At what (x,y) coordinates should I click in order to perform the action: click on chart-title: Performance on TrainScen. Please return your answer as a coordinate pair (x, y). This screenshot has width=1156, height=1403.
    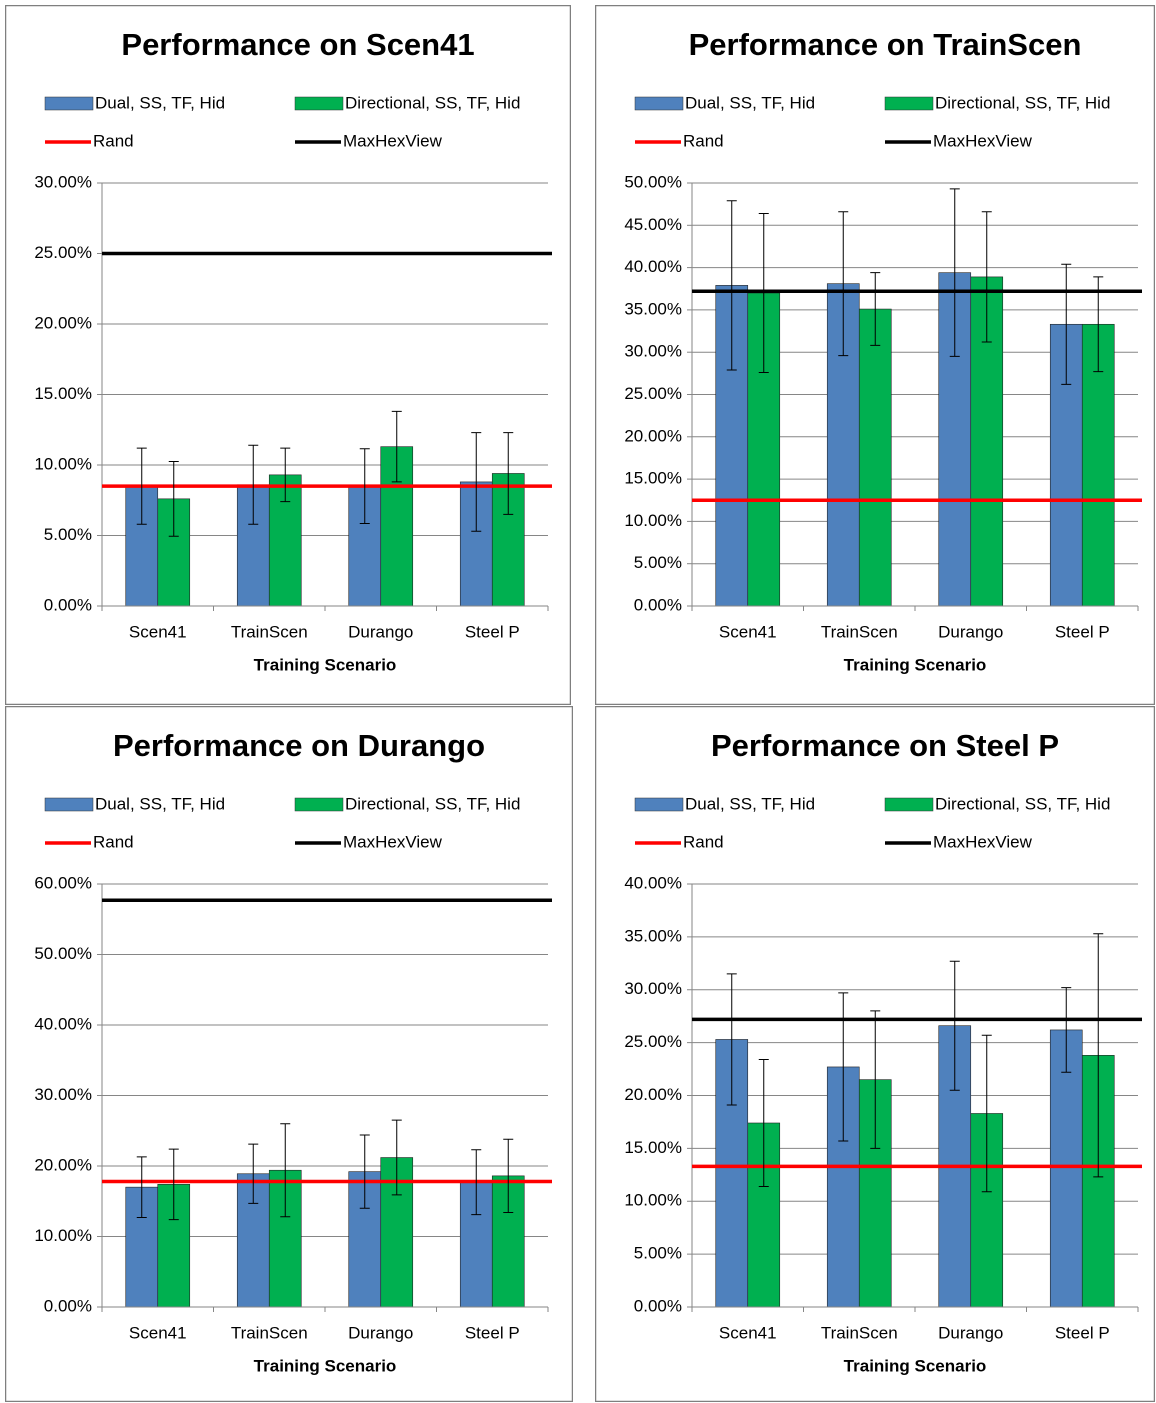
    Looking at the image, I should click on (885, 44).